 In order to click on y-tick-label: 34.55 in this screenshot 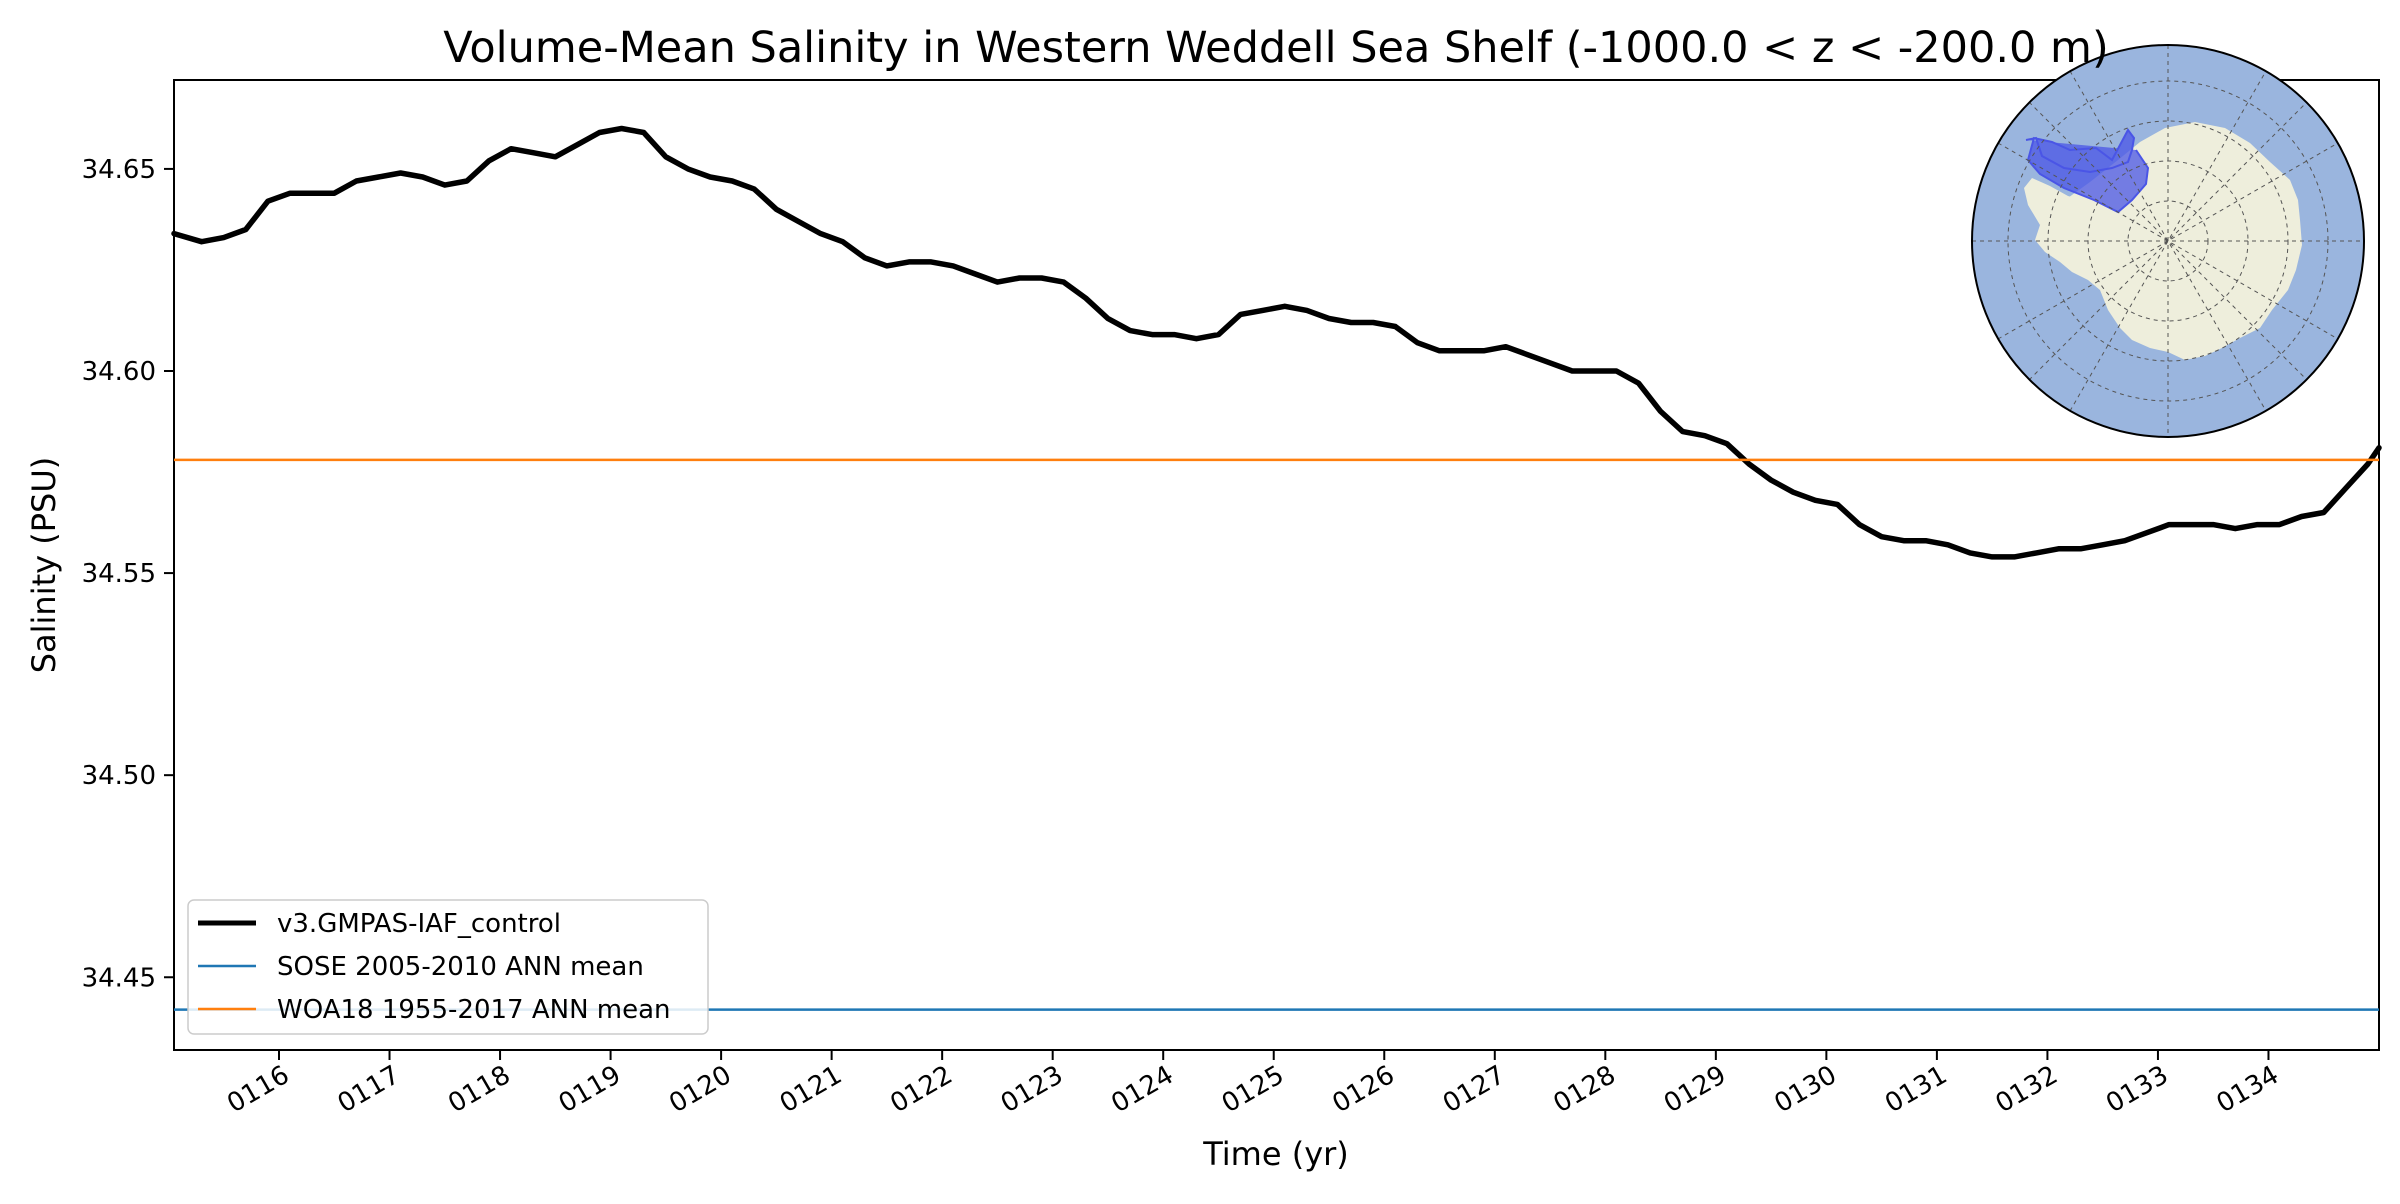, I will do `click(119, 574)`.